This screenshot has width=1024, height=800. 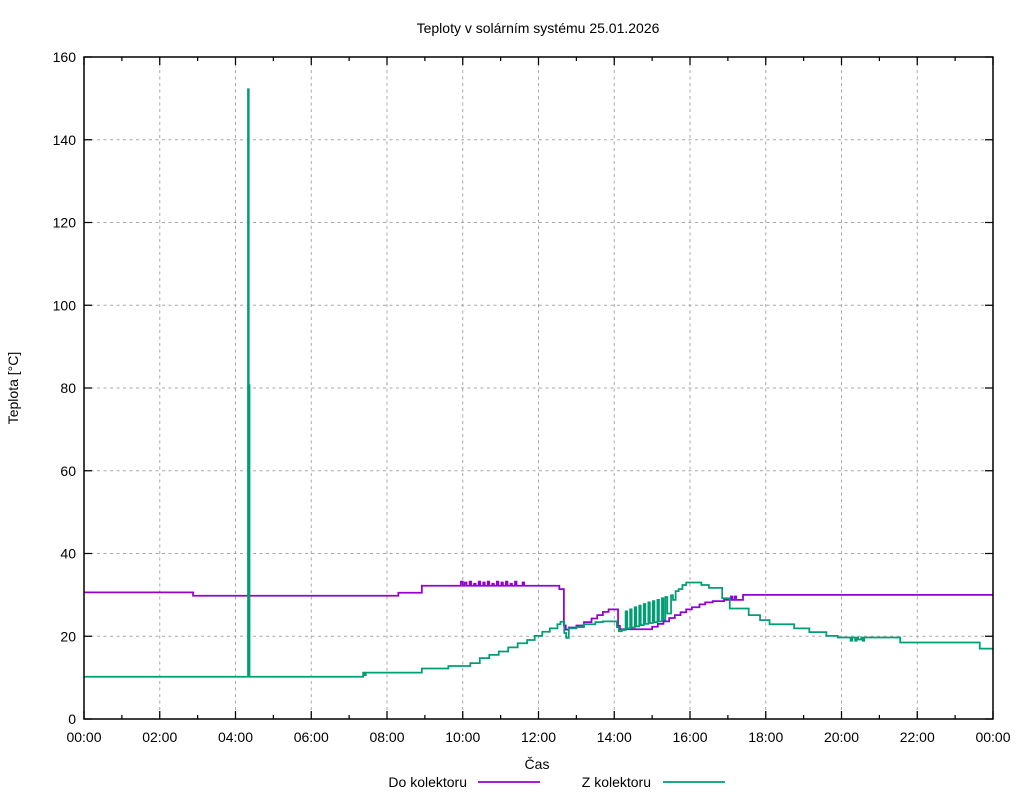 I want to click on y-tick-label: 100, so click(x=65, y=305).